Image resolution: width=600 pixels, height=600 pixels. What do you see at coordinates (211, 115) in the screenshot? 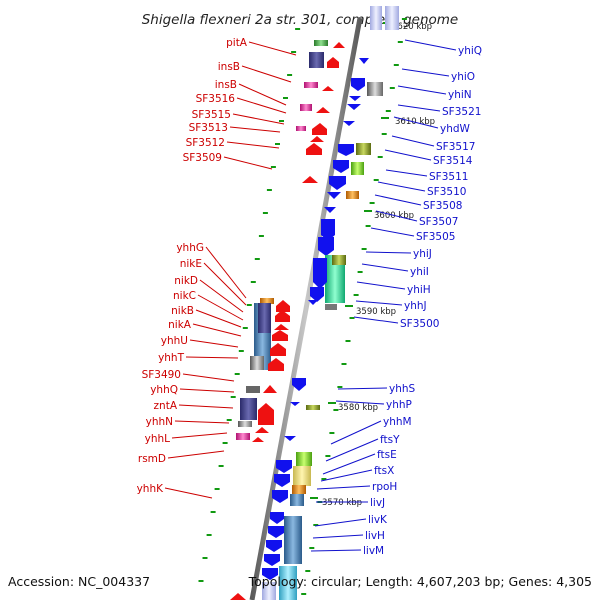
I see `gene-label-sf3515: SF3515` at bounding box center [211, 115].